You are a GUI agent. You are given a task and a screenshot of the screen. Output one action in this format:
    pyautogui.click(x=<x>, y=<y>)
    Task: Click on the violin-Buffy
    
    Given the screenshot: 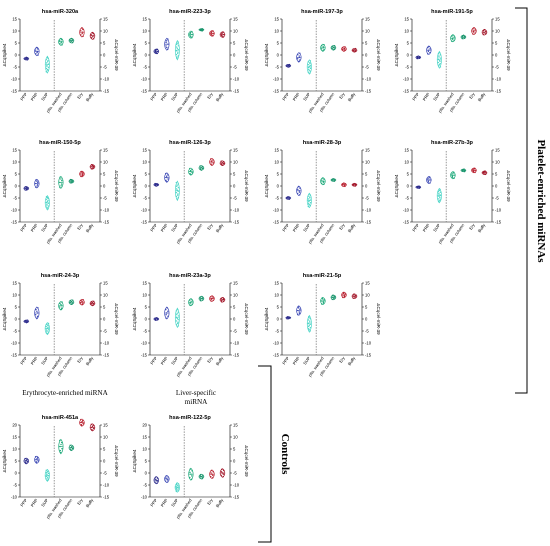 What is the action you would take?
    pyautogui.click(x=484, y=173)
    